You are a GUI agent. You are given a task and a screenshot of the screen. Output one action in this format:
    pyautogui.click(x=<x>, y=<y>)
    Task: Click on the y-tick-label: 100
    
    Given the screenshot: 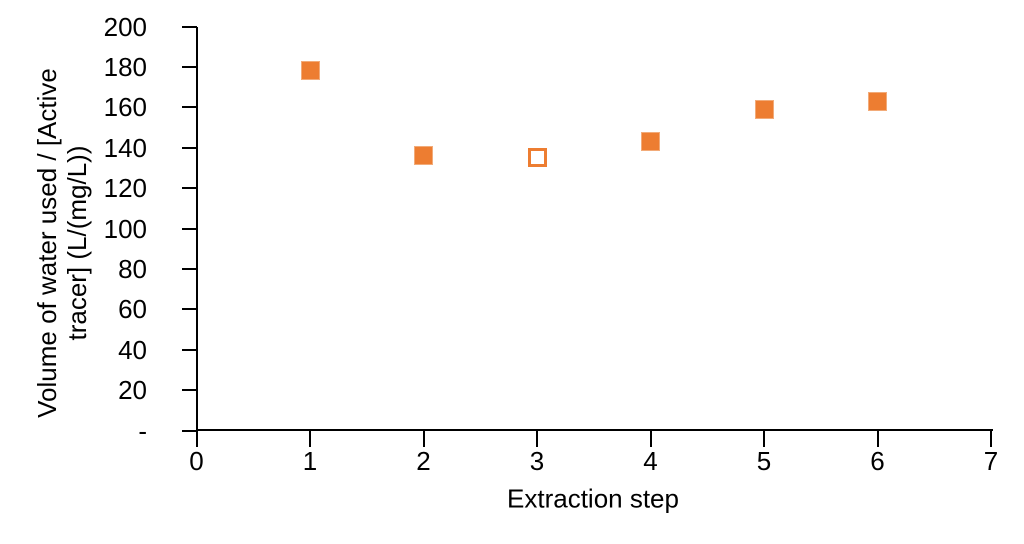 What is the action you would take?
    pyautogui.click(x=125, y=228)
    